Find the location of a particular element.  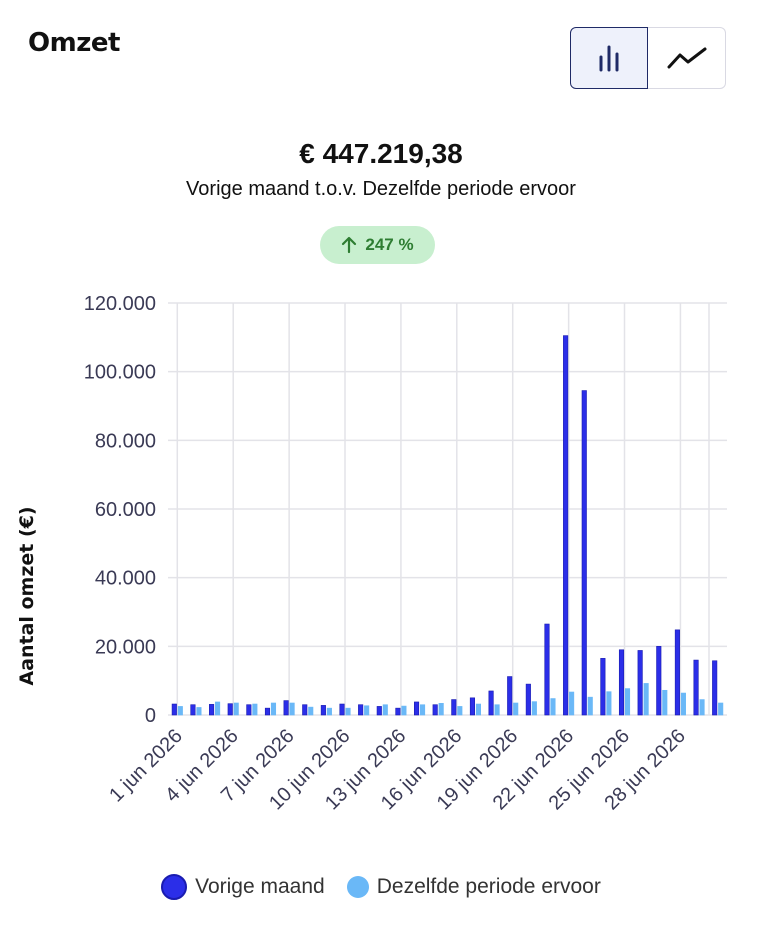

bar-chart-icon is located at coordinates (609, 58).